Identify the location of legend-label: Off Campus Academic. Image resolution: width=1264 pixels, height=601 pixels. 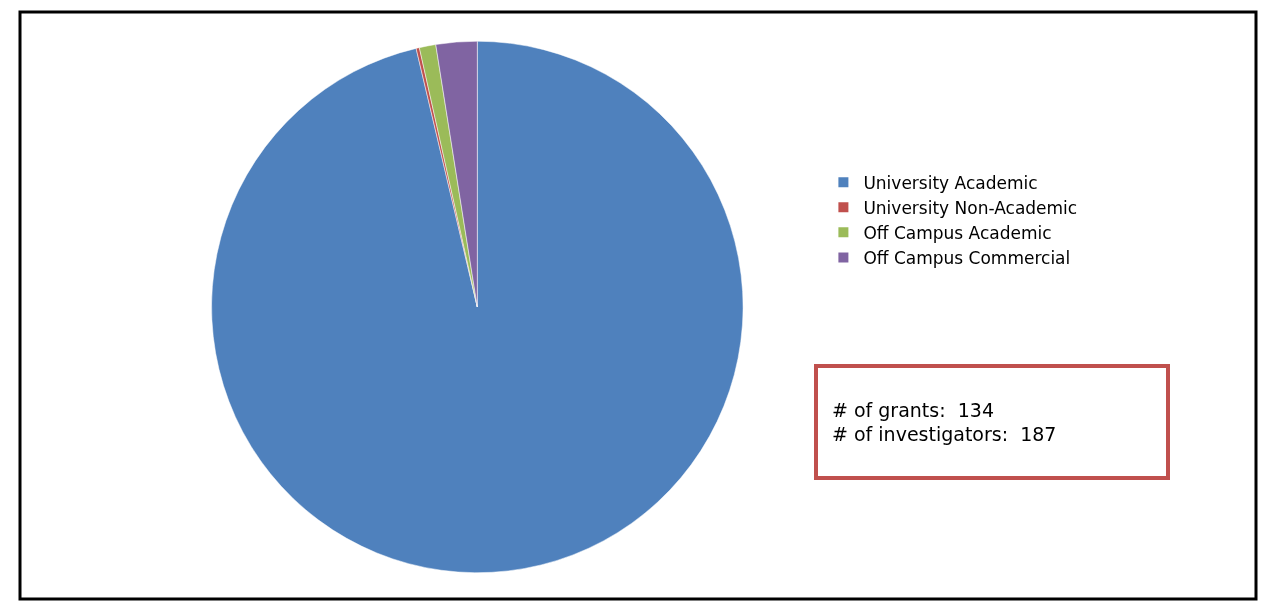
(957, 233).